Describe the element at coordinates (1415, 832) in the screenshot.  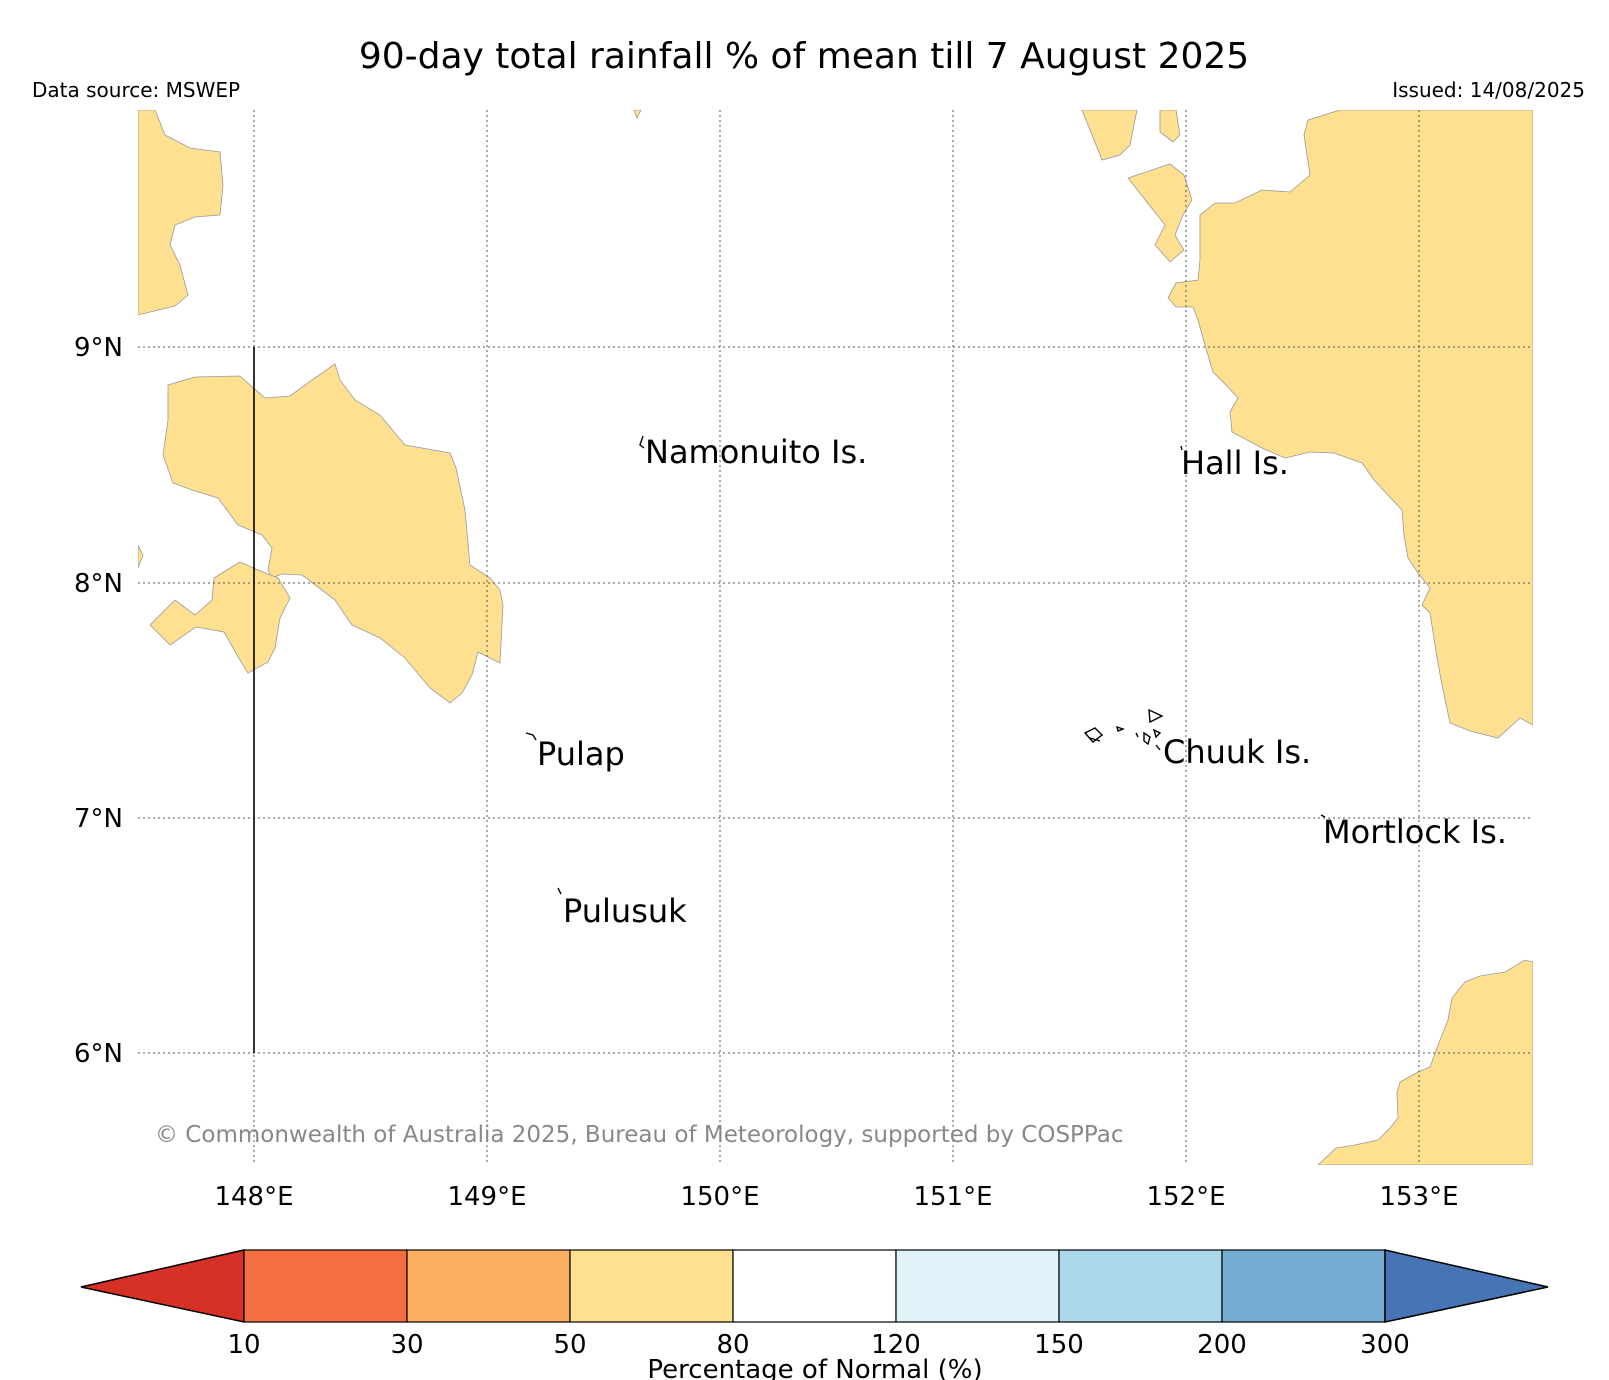
I see `place-label-mortlock: Mortlock Is.` at that location.